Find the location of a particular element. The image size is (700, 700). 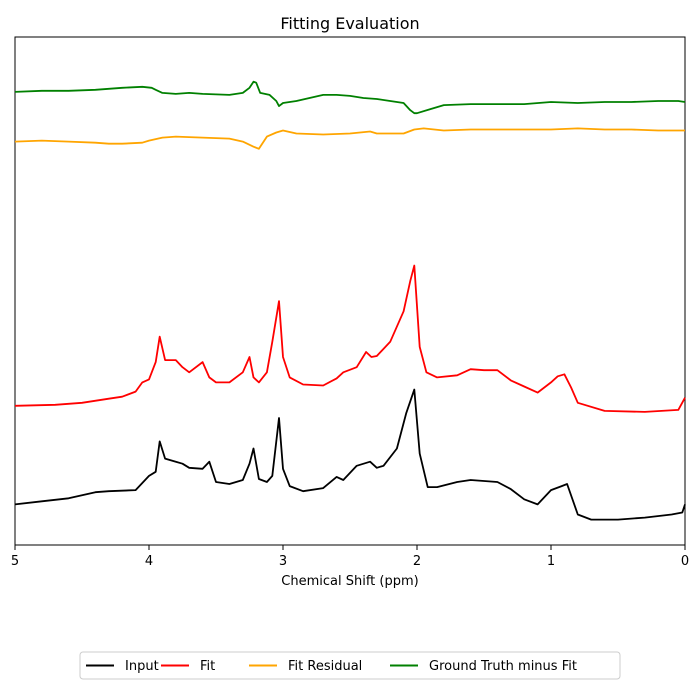

x-tick-label: 3 is located at coordinates (283, 561).